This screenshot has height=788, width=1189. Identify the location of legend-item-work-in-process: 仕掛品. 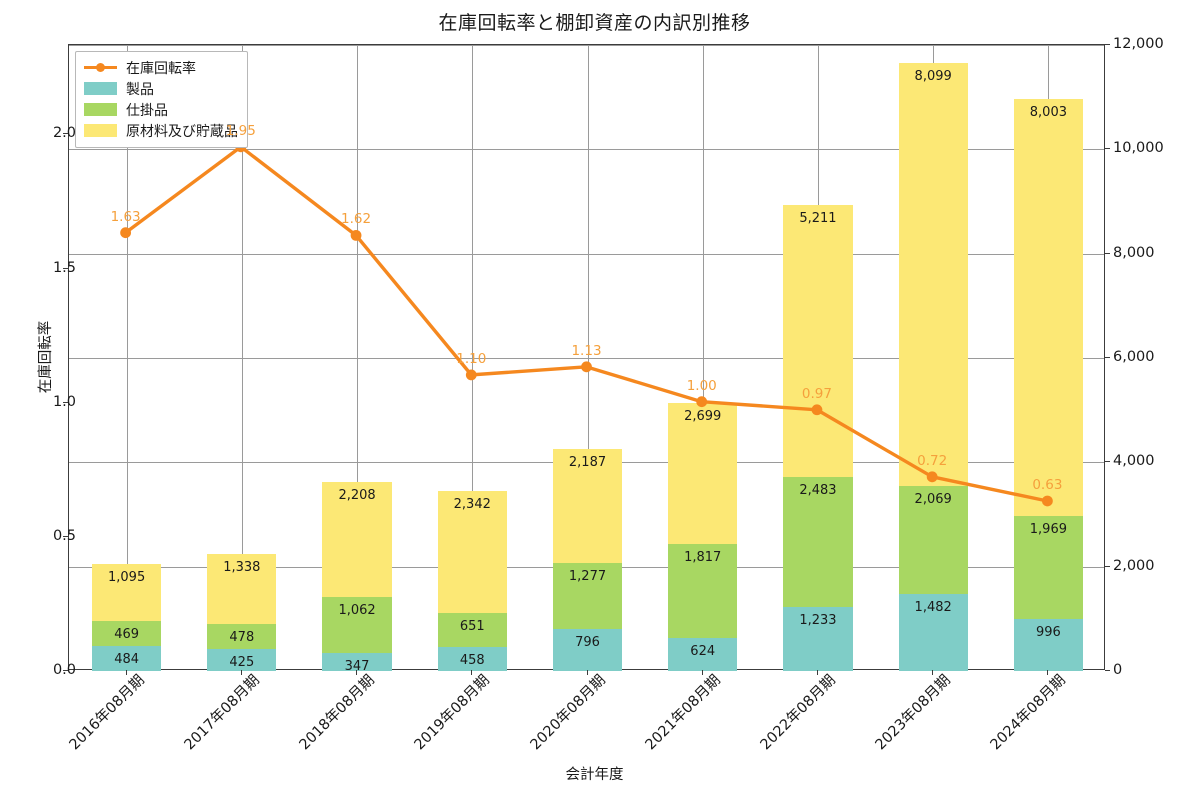
(161, 109).